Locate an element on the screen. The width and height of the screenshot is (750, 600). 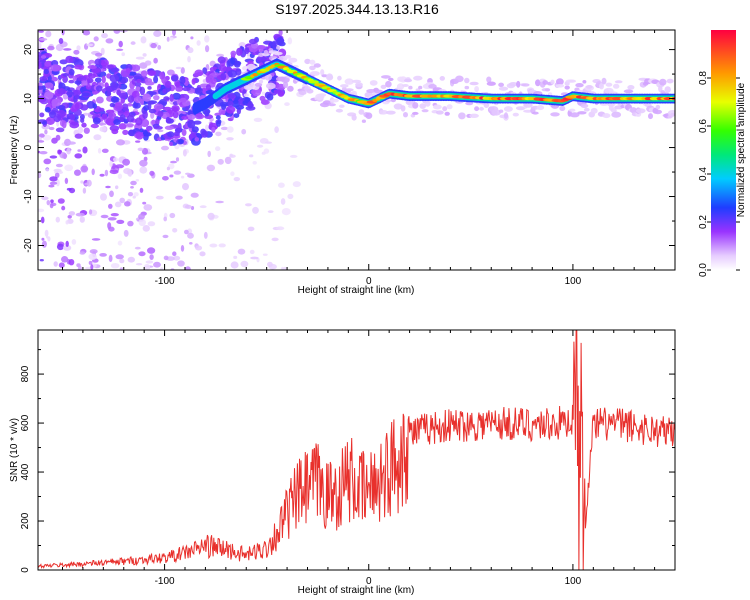
spectrogram-y-label: Frequency (Hz) is located at coordinates (14, 150).